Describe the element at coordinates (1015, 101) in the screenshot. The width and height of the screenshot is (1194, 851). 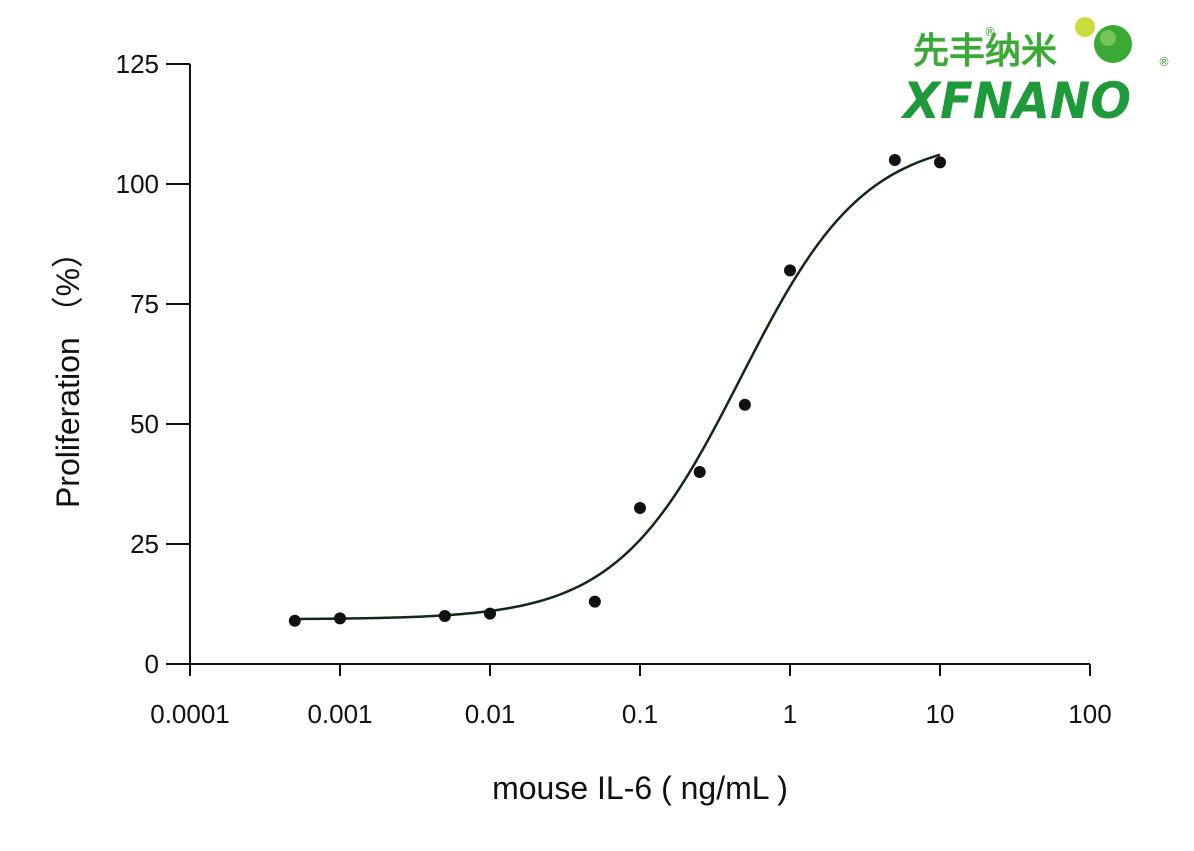
I see `logo-english-text: XFNANO` at that location.